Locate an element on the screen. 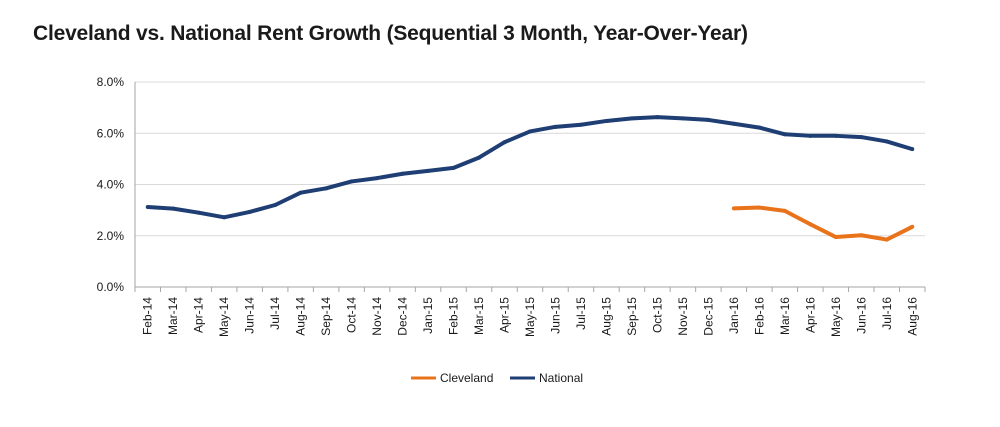 The image size is (1000, 427). x-tick-label: Jun-14 is located at coordinates (250, 315).